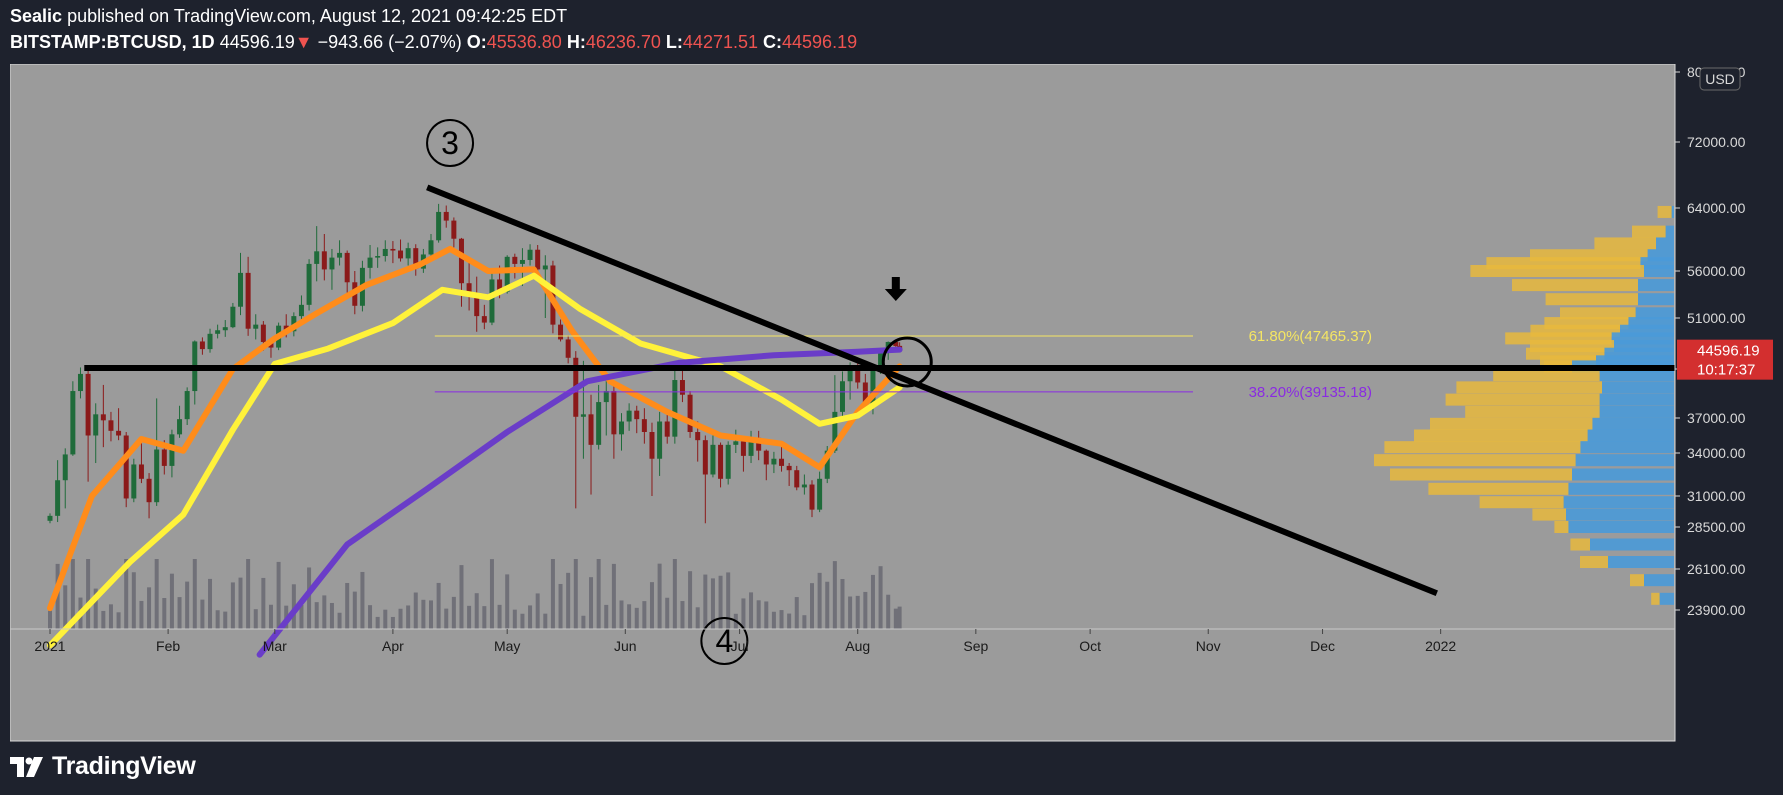 The image size is (1783, 795). I want to click on price-tick-label: 37000.00, so click(1716, 418).